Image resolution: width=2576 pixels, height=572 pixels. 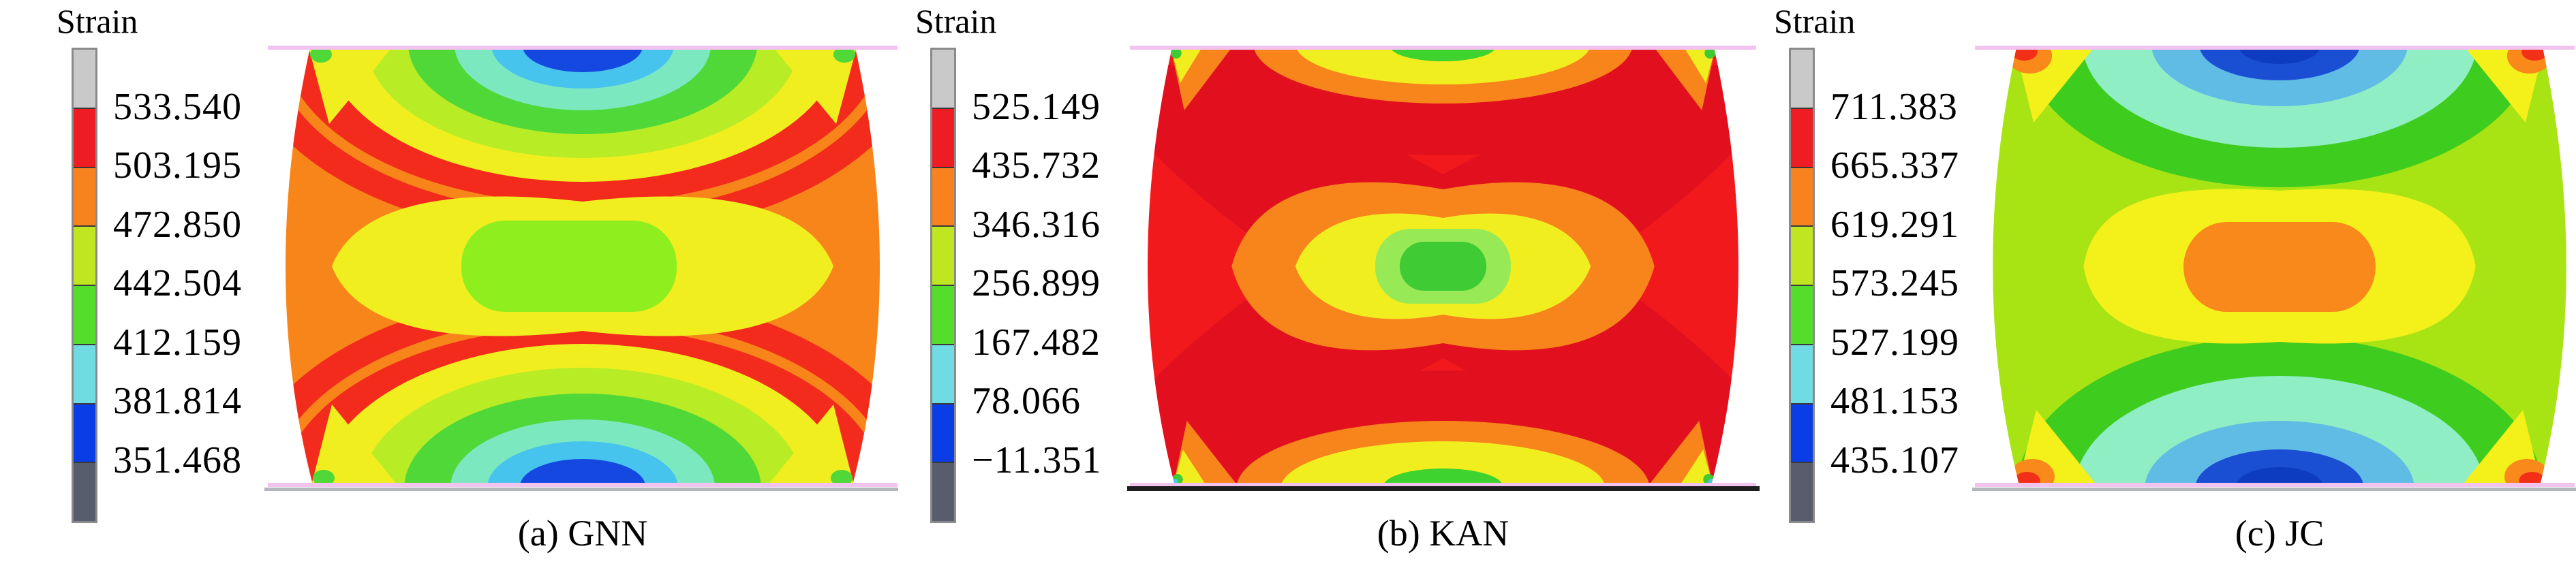 What do you see at coordinates (1037, 460) in the screenshot?
I see `colorbar-tick-label: −11.351` at bounding box center [1037, 460].